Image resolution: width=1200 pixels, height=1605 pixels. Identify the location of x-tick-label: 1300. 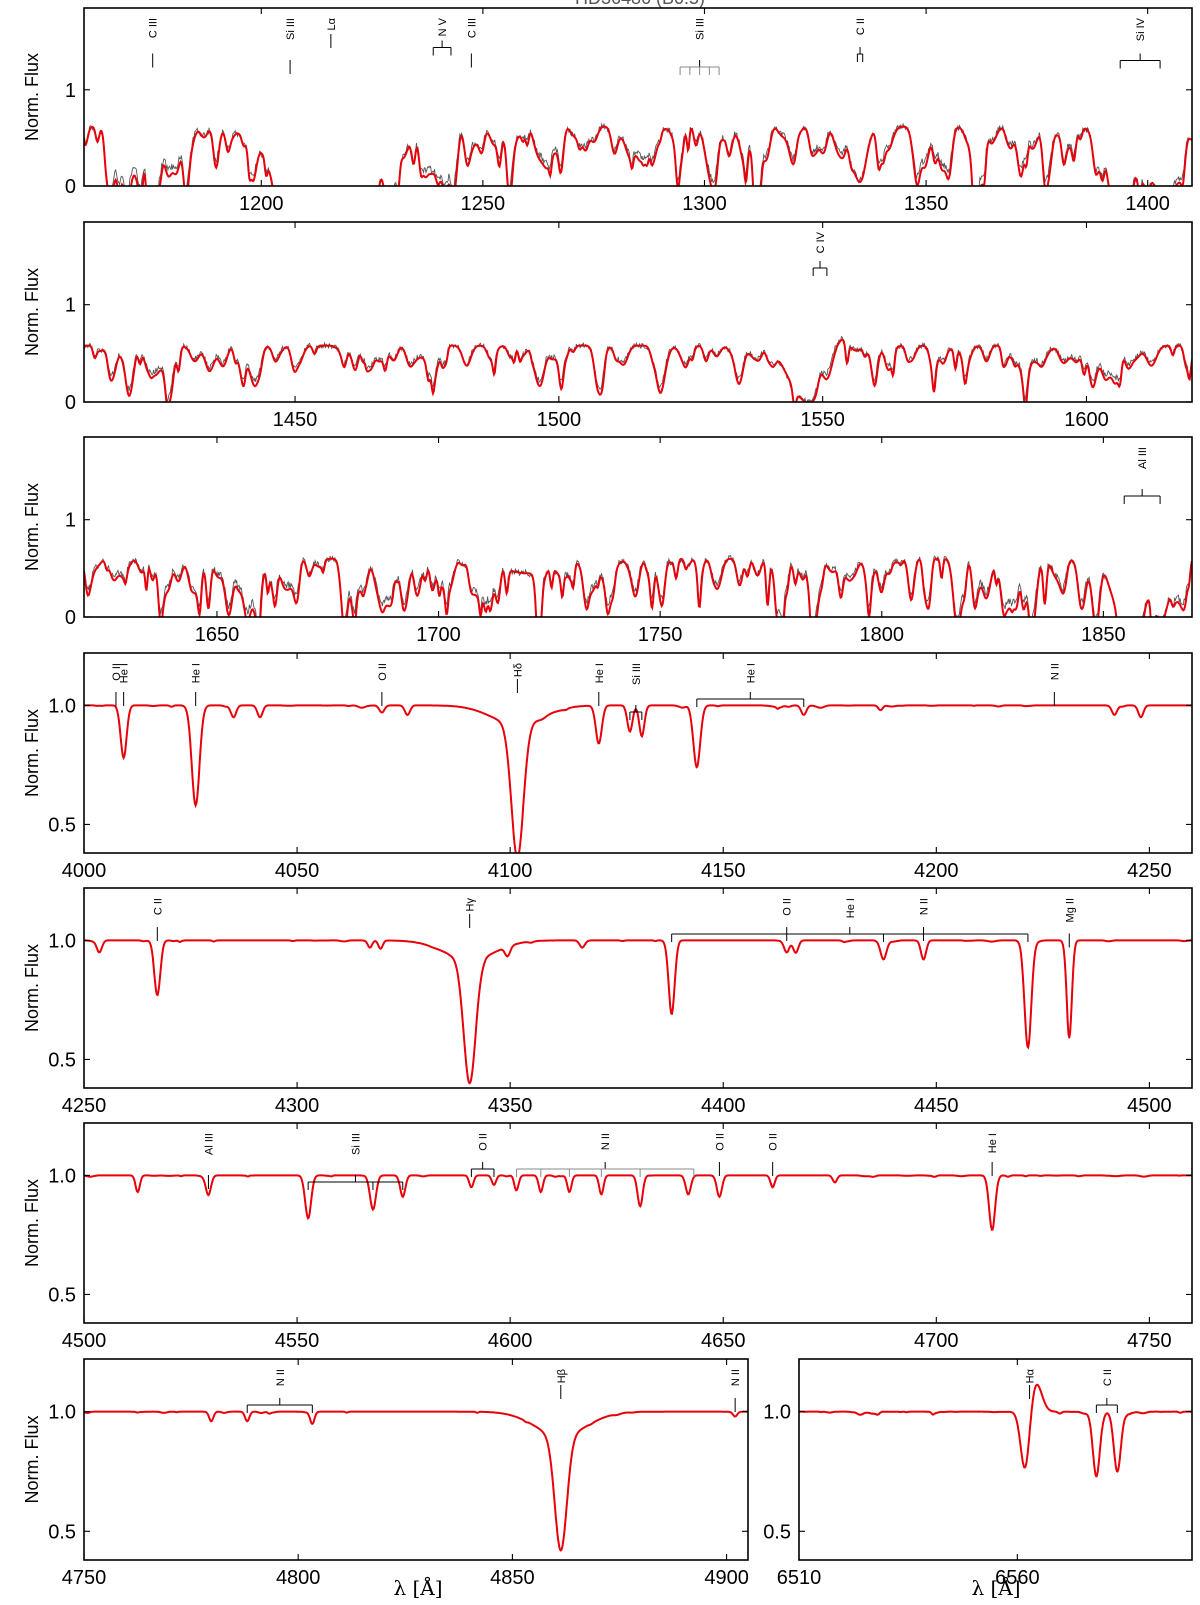
(704, 204).